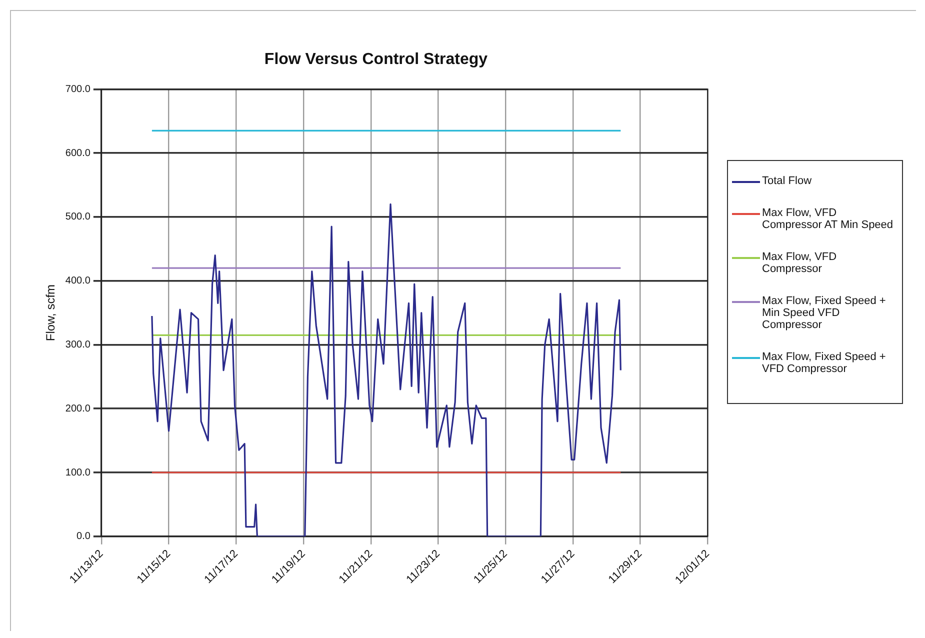 This screenshot has height=638, width=925. I want to click on y-tick-label: 400.0, so click(78, 281).